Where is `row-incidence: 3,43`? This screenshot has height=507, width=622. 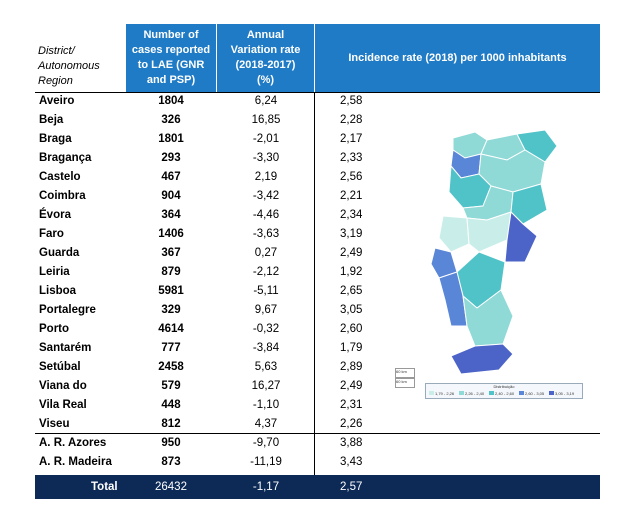
row-incidence: 3,43 is located at coordinates (351, 462).